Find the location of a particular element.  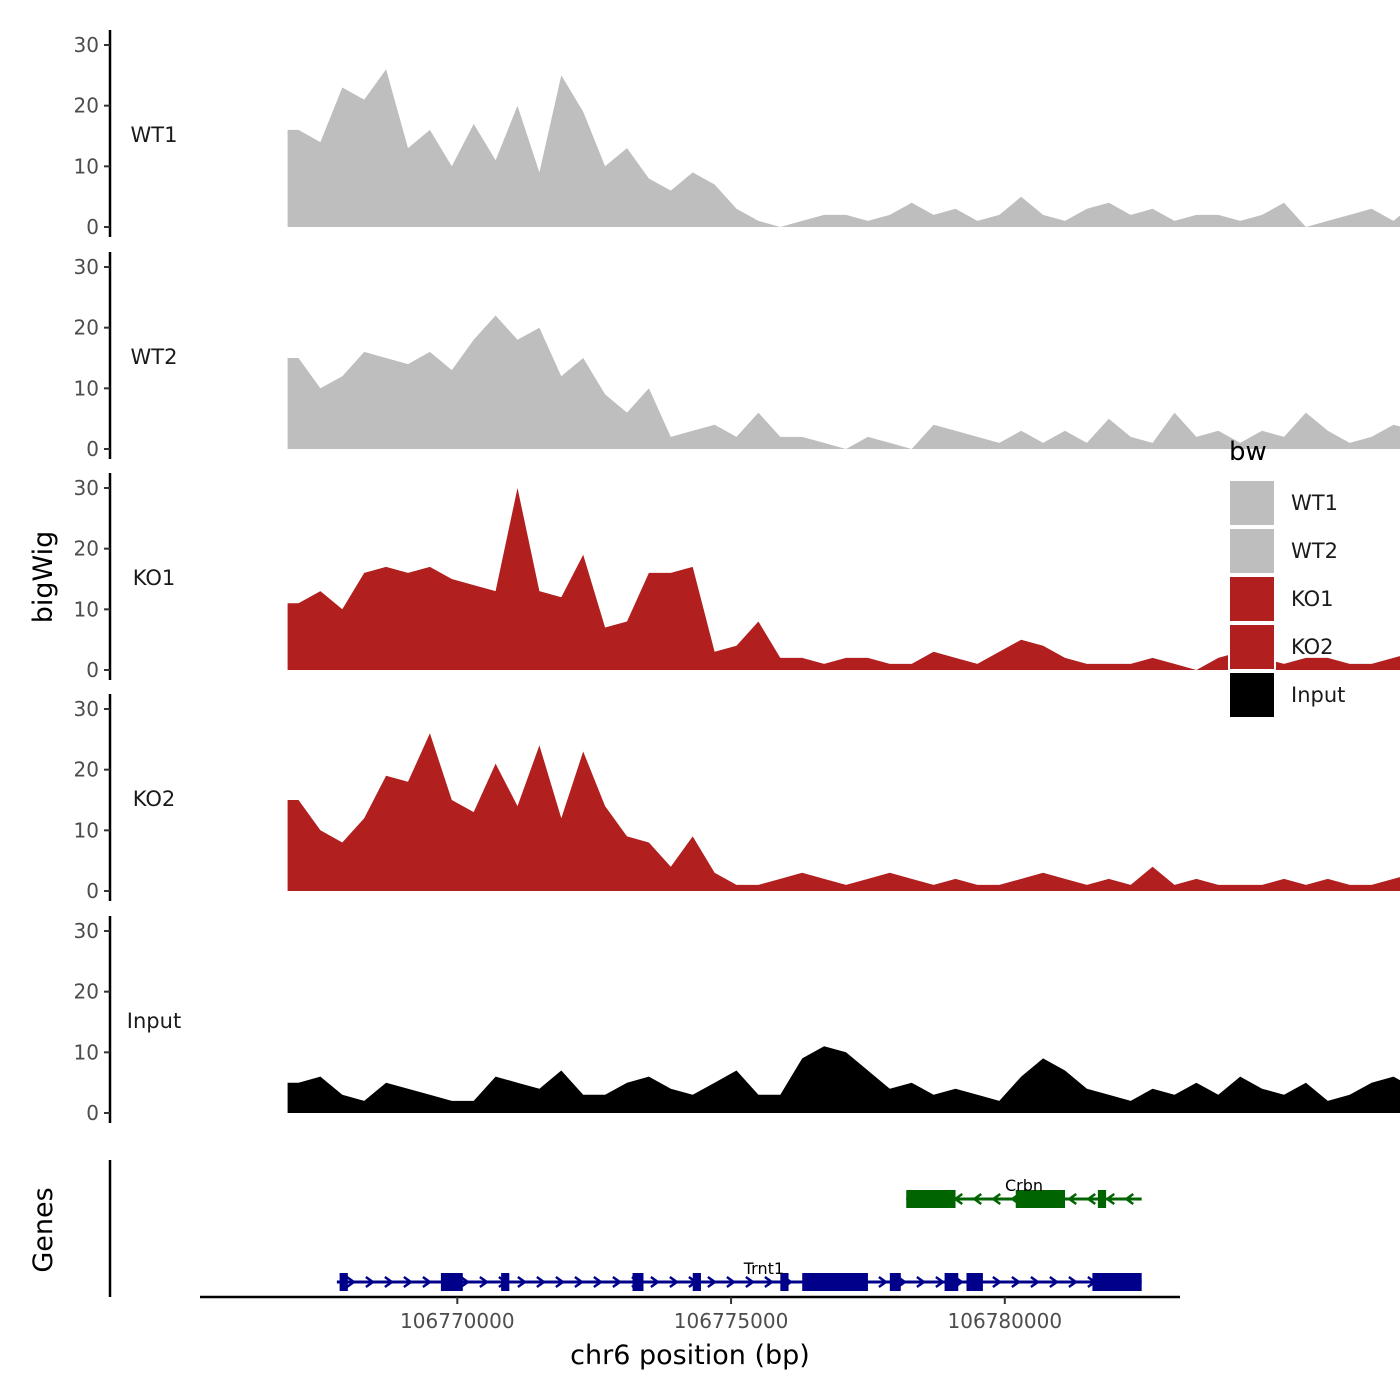

x-axis-title: chr6 position (bp) is located at coordinates (690, 1355).